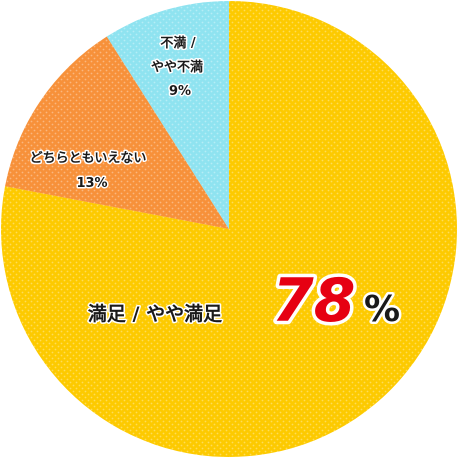  I want to click on slice-dissatisfied-texture, so click(167, 114).